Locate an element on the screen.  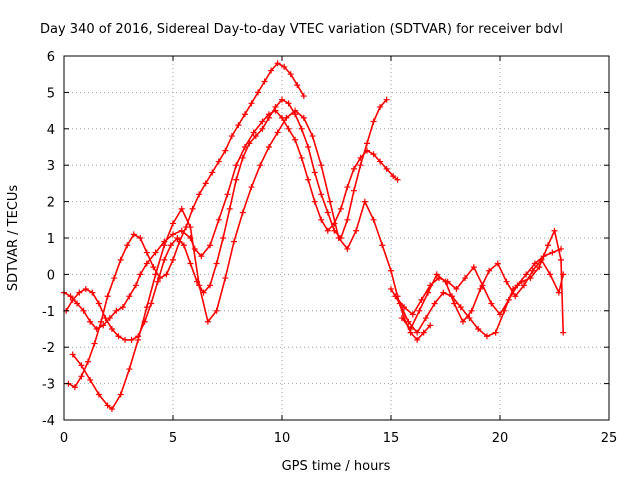
x-tick-label: 0 is located at coordinates (64, 438).